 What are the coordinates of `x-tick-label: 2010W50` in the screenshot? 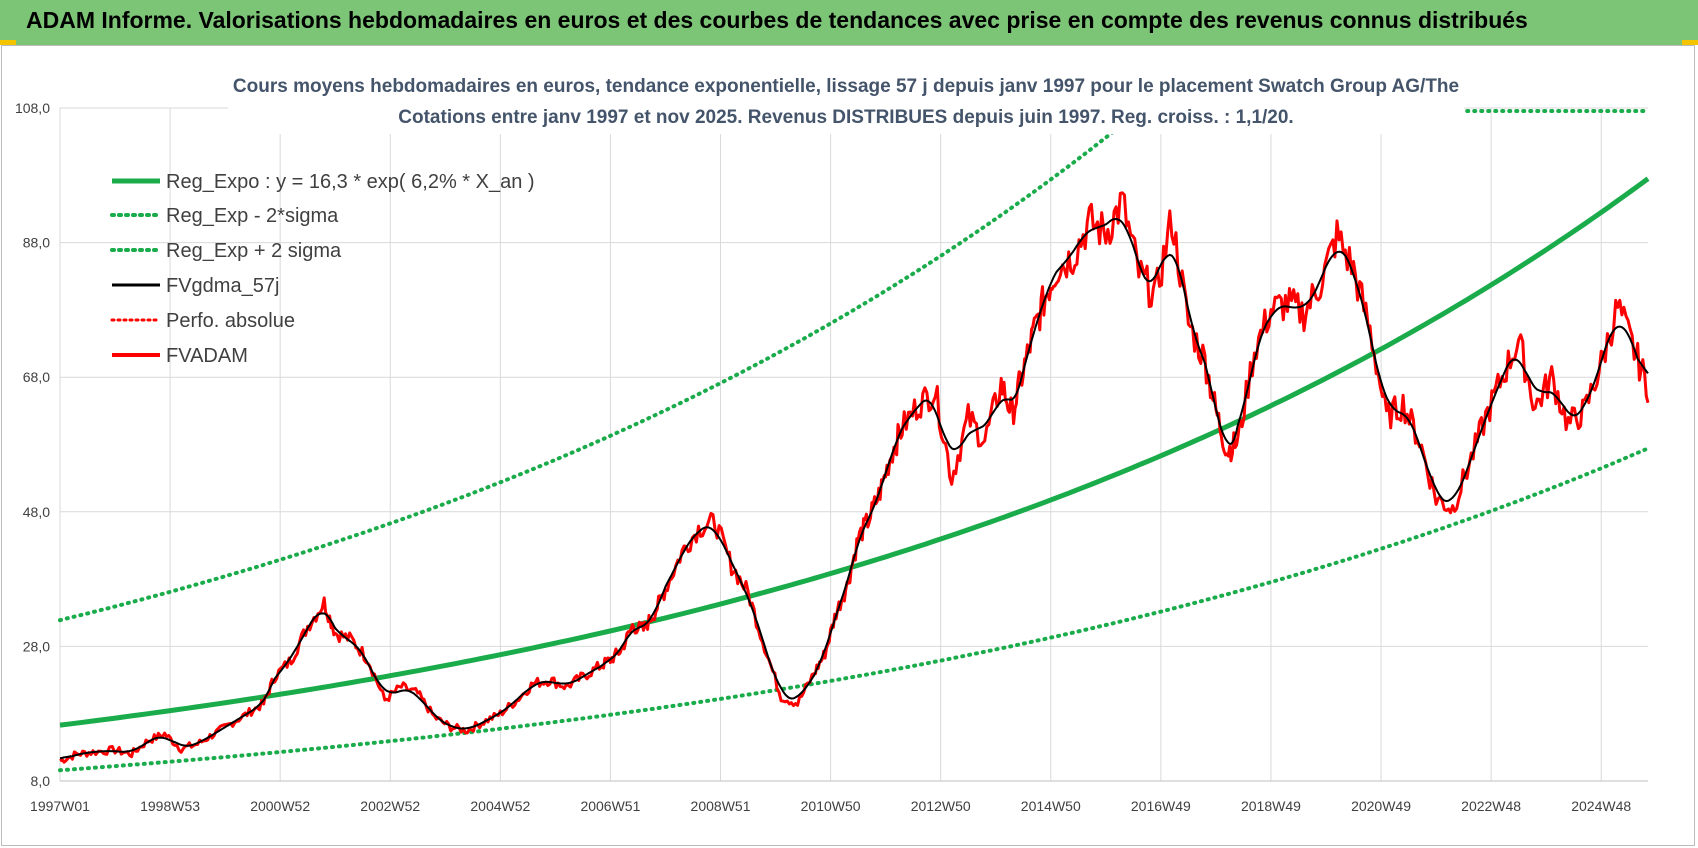 It's located at (831, 806).